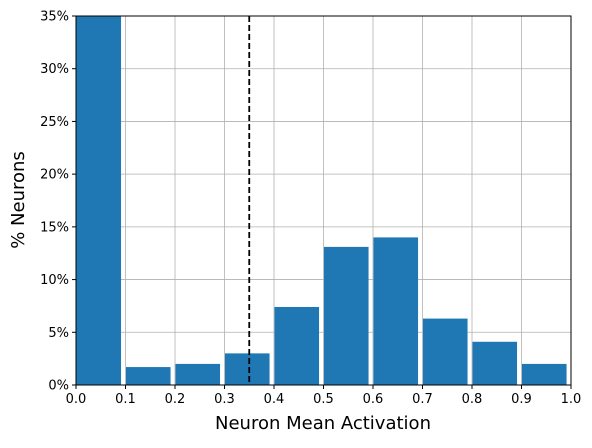 The height and width of the screenshot is (448, 592). Describe the element at coordinates (373, 399) in the screenshot. I see `x-tick-label: 0.6` at that location.